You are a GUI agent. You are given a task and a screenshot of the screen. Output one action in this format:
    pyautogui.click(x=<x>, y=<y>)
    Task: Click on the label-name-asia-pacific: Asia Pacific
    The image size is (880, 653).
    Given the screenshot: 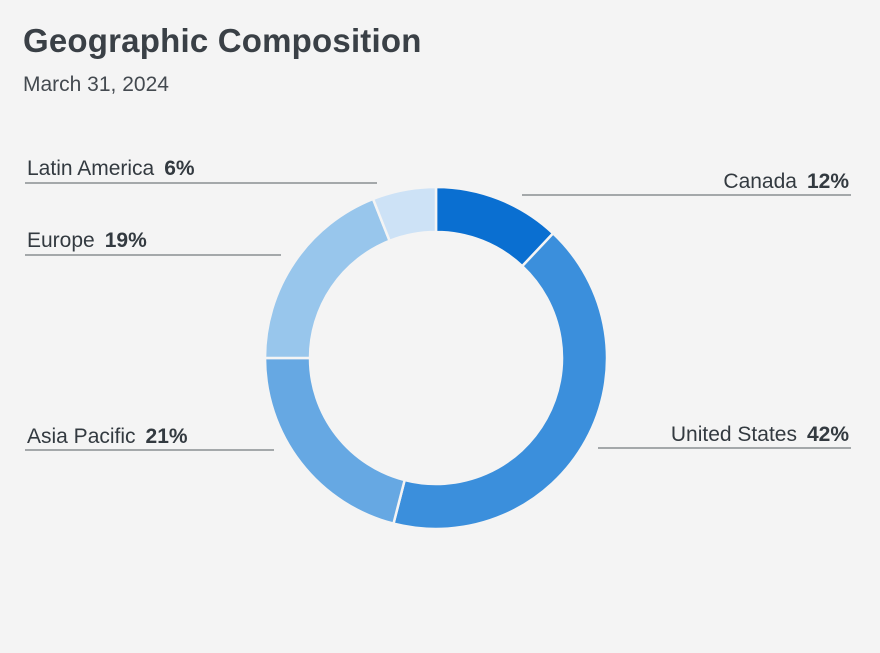 What is the action you would take?
    pyautogui.click(x=81, y=436)
    